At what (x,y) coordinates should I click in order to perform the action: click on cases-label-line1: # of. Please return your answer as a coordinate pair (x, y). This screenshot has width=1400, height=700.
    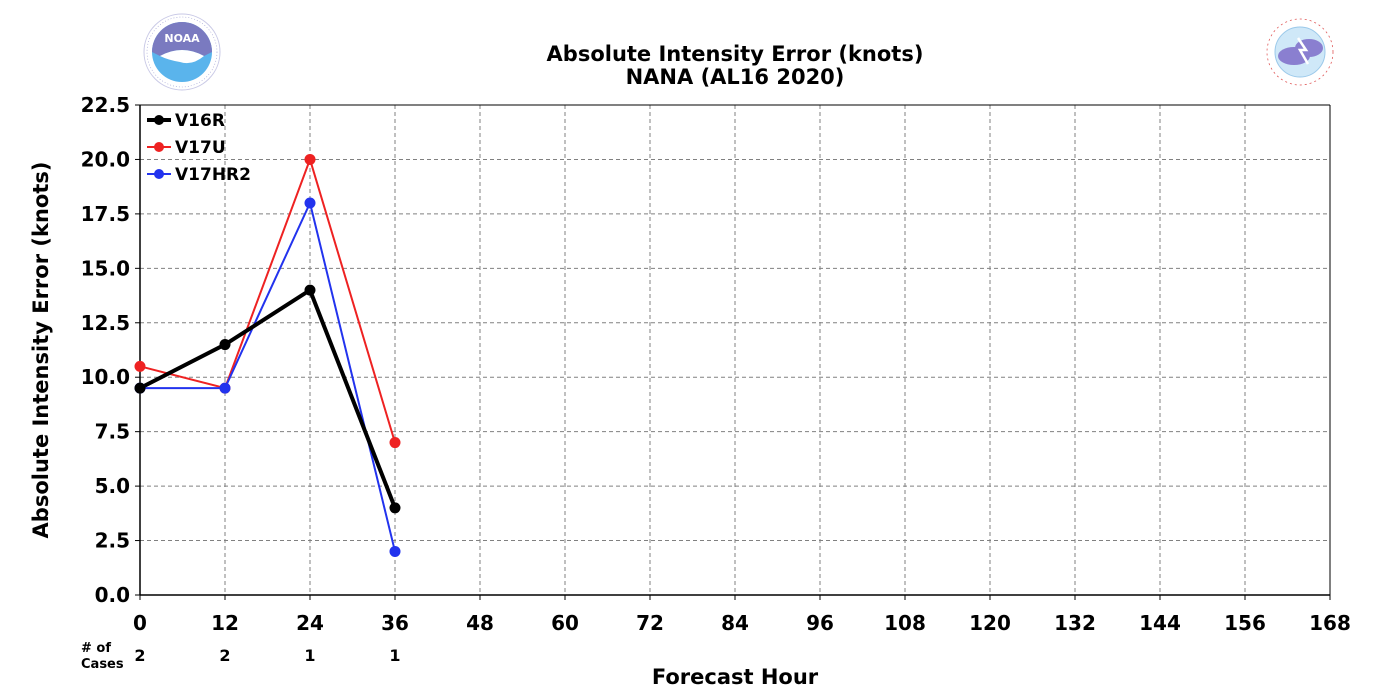
    Looking at the image, I should click on (96, 648).